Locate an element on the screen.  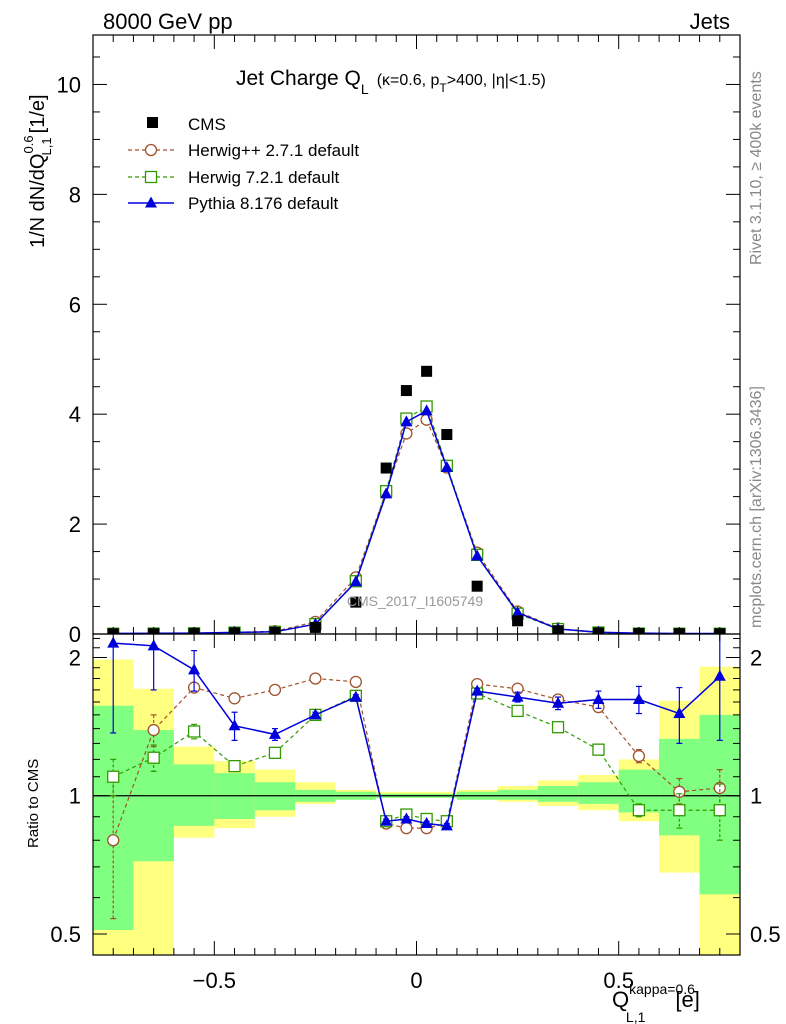
title-main: Jet Charge Q is located at coordinates (298, 78).